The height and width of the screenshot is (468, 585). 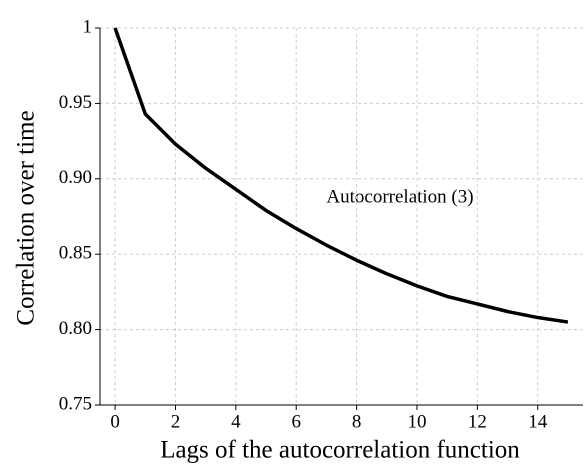 What do you see at coordinates (538, 421) in the screenshot?
I see `x-tick-label: 14` at bounding box center [538, 421].